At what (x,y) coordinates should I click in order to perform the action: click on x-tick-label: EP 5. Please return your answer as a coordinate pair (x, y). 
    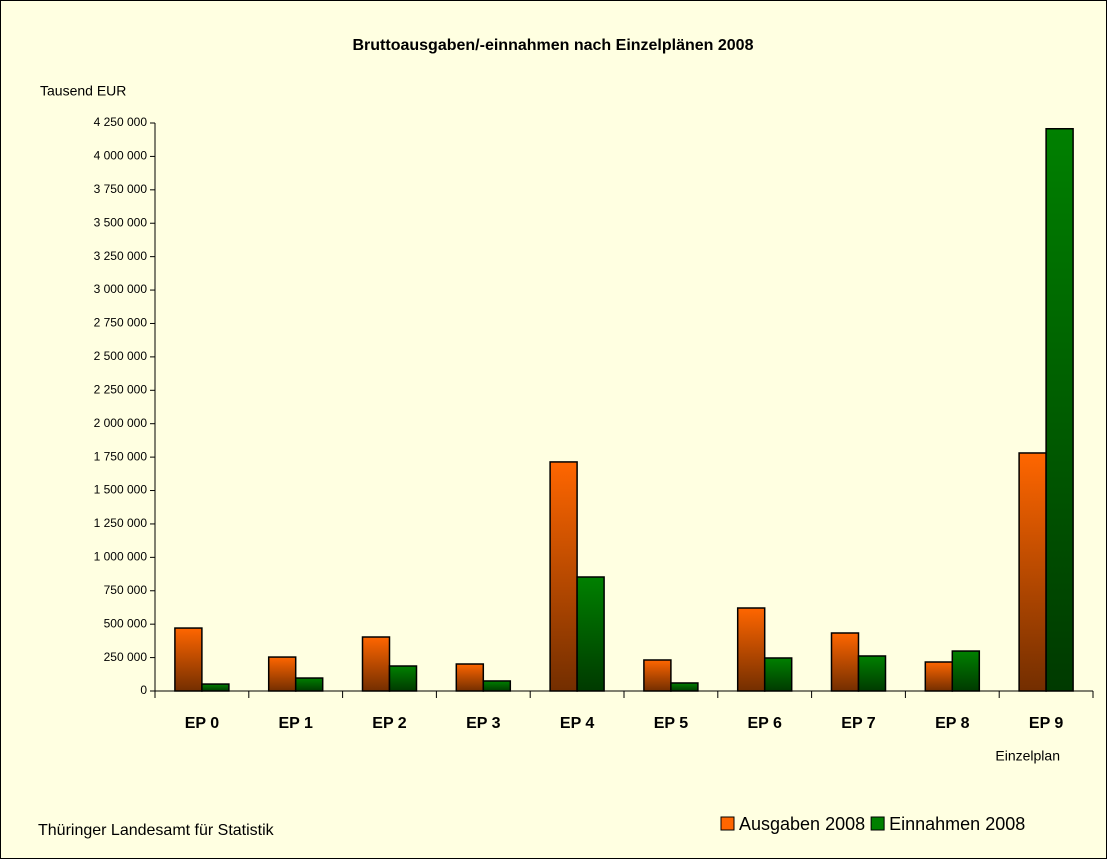
    Looking at the image, I should click on (671, 723).